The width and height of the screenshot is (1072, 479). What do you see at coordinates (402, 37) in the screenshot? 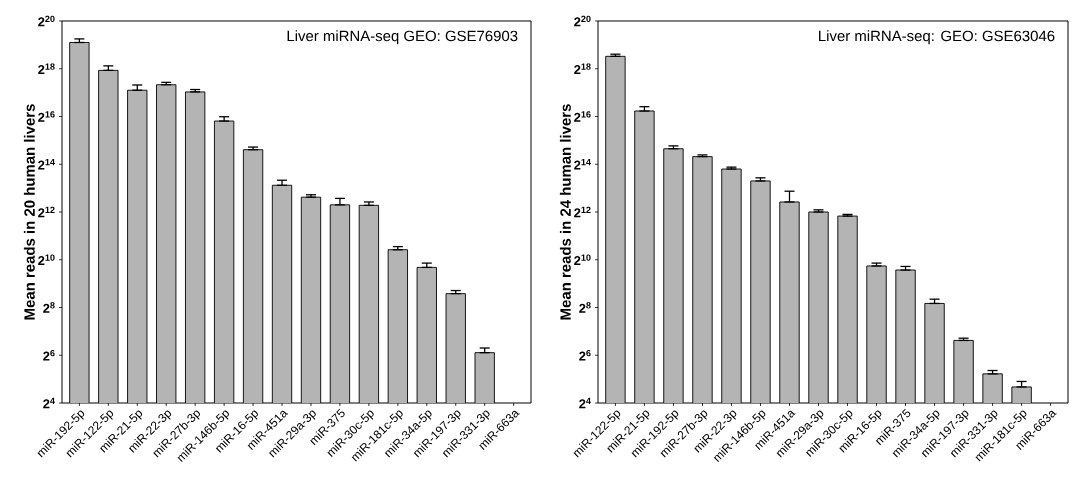
I see `annotation: Liver miRNA-seq GEO: GSE76903` at bounding box center [402, 37].